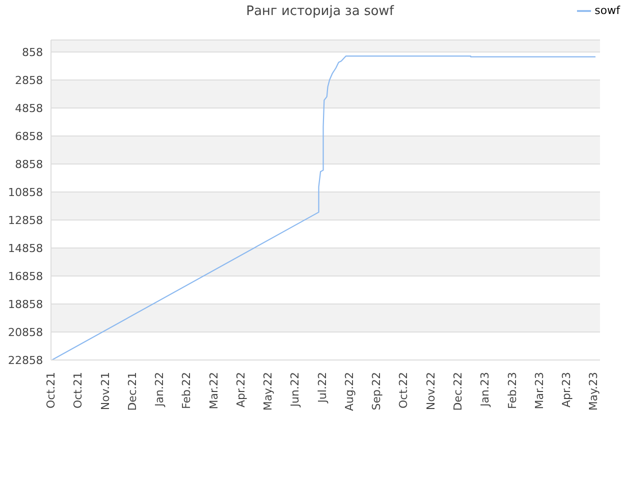 Image resolution: width=640 pixels, height=480 pixels. Describe the element at coordinates (29, 80) in the screenshot. I see `y-tick-label: 2858` at that location.